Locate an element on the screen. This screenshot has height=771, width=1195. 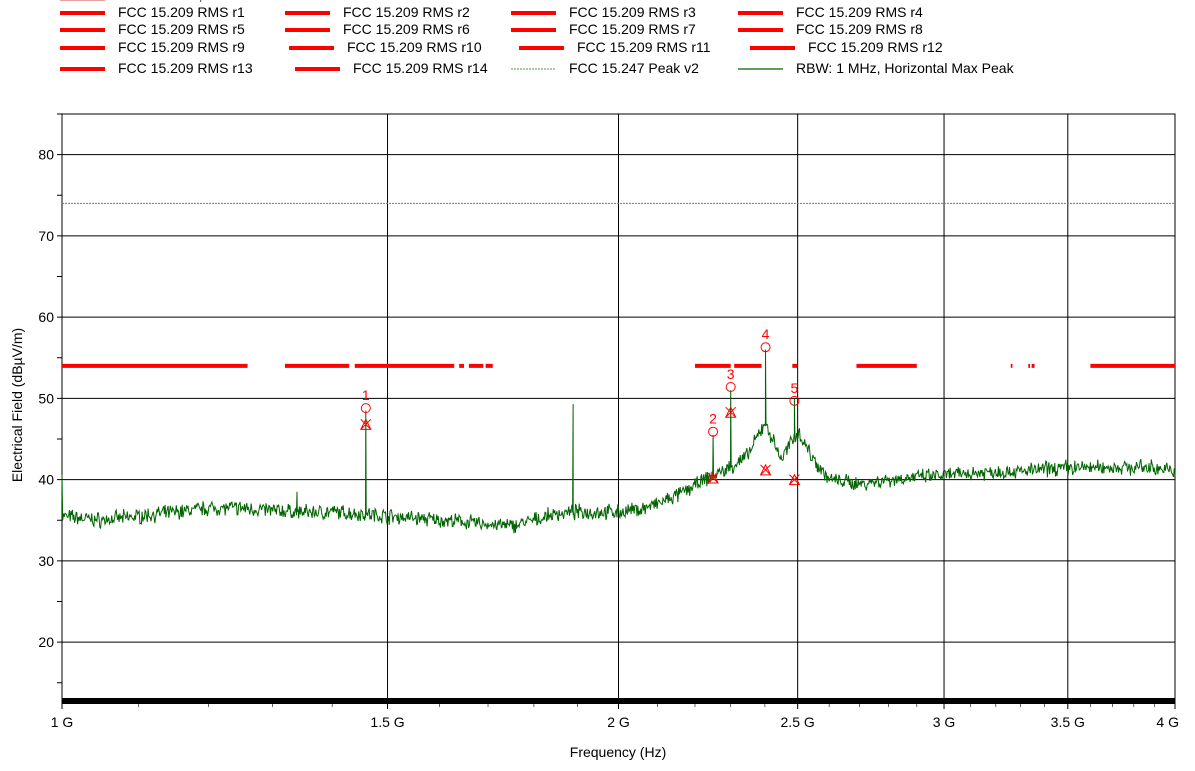
legend-label: RBW: 1 MHz, Horizontal Max RMS is located at coordinates (226, 1).